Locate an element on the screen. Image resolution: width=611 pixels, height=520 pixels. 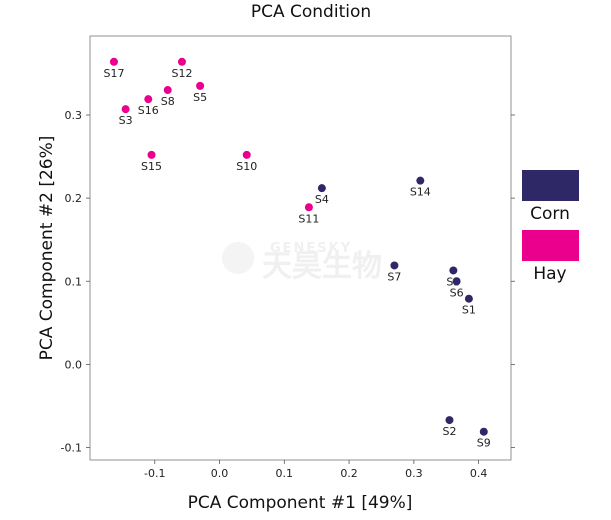
x-axis: -0.1 0.0 0.1 0.2 0.3 0.4 is located at coordinates (315, 470).